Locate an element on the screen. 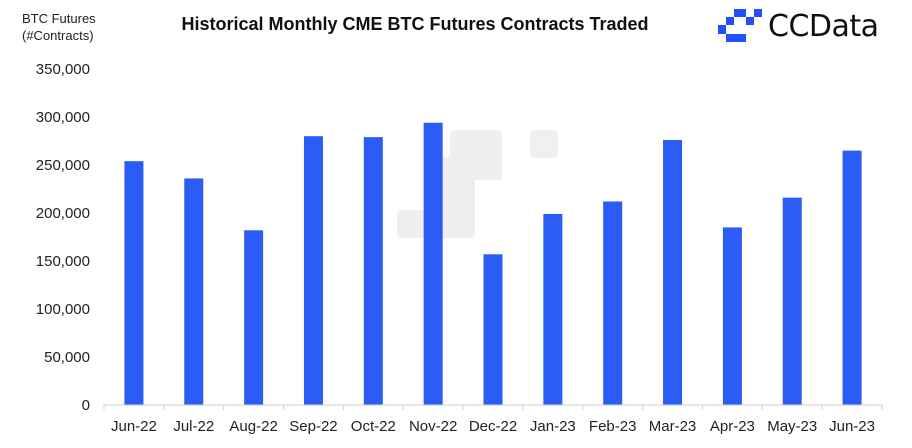 This screenshot has width=912, height=448. y-tick-label: 100,000 is located at coordinates (63, 309).